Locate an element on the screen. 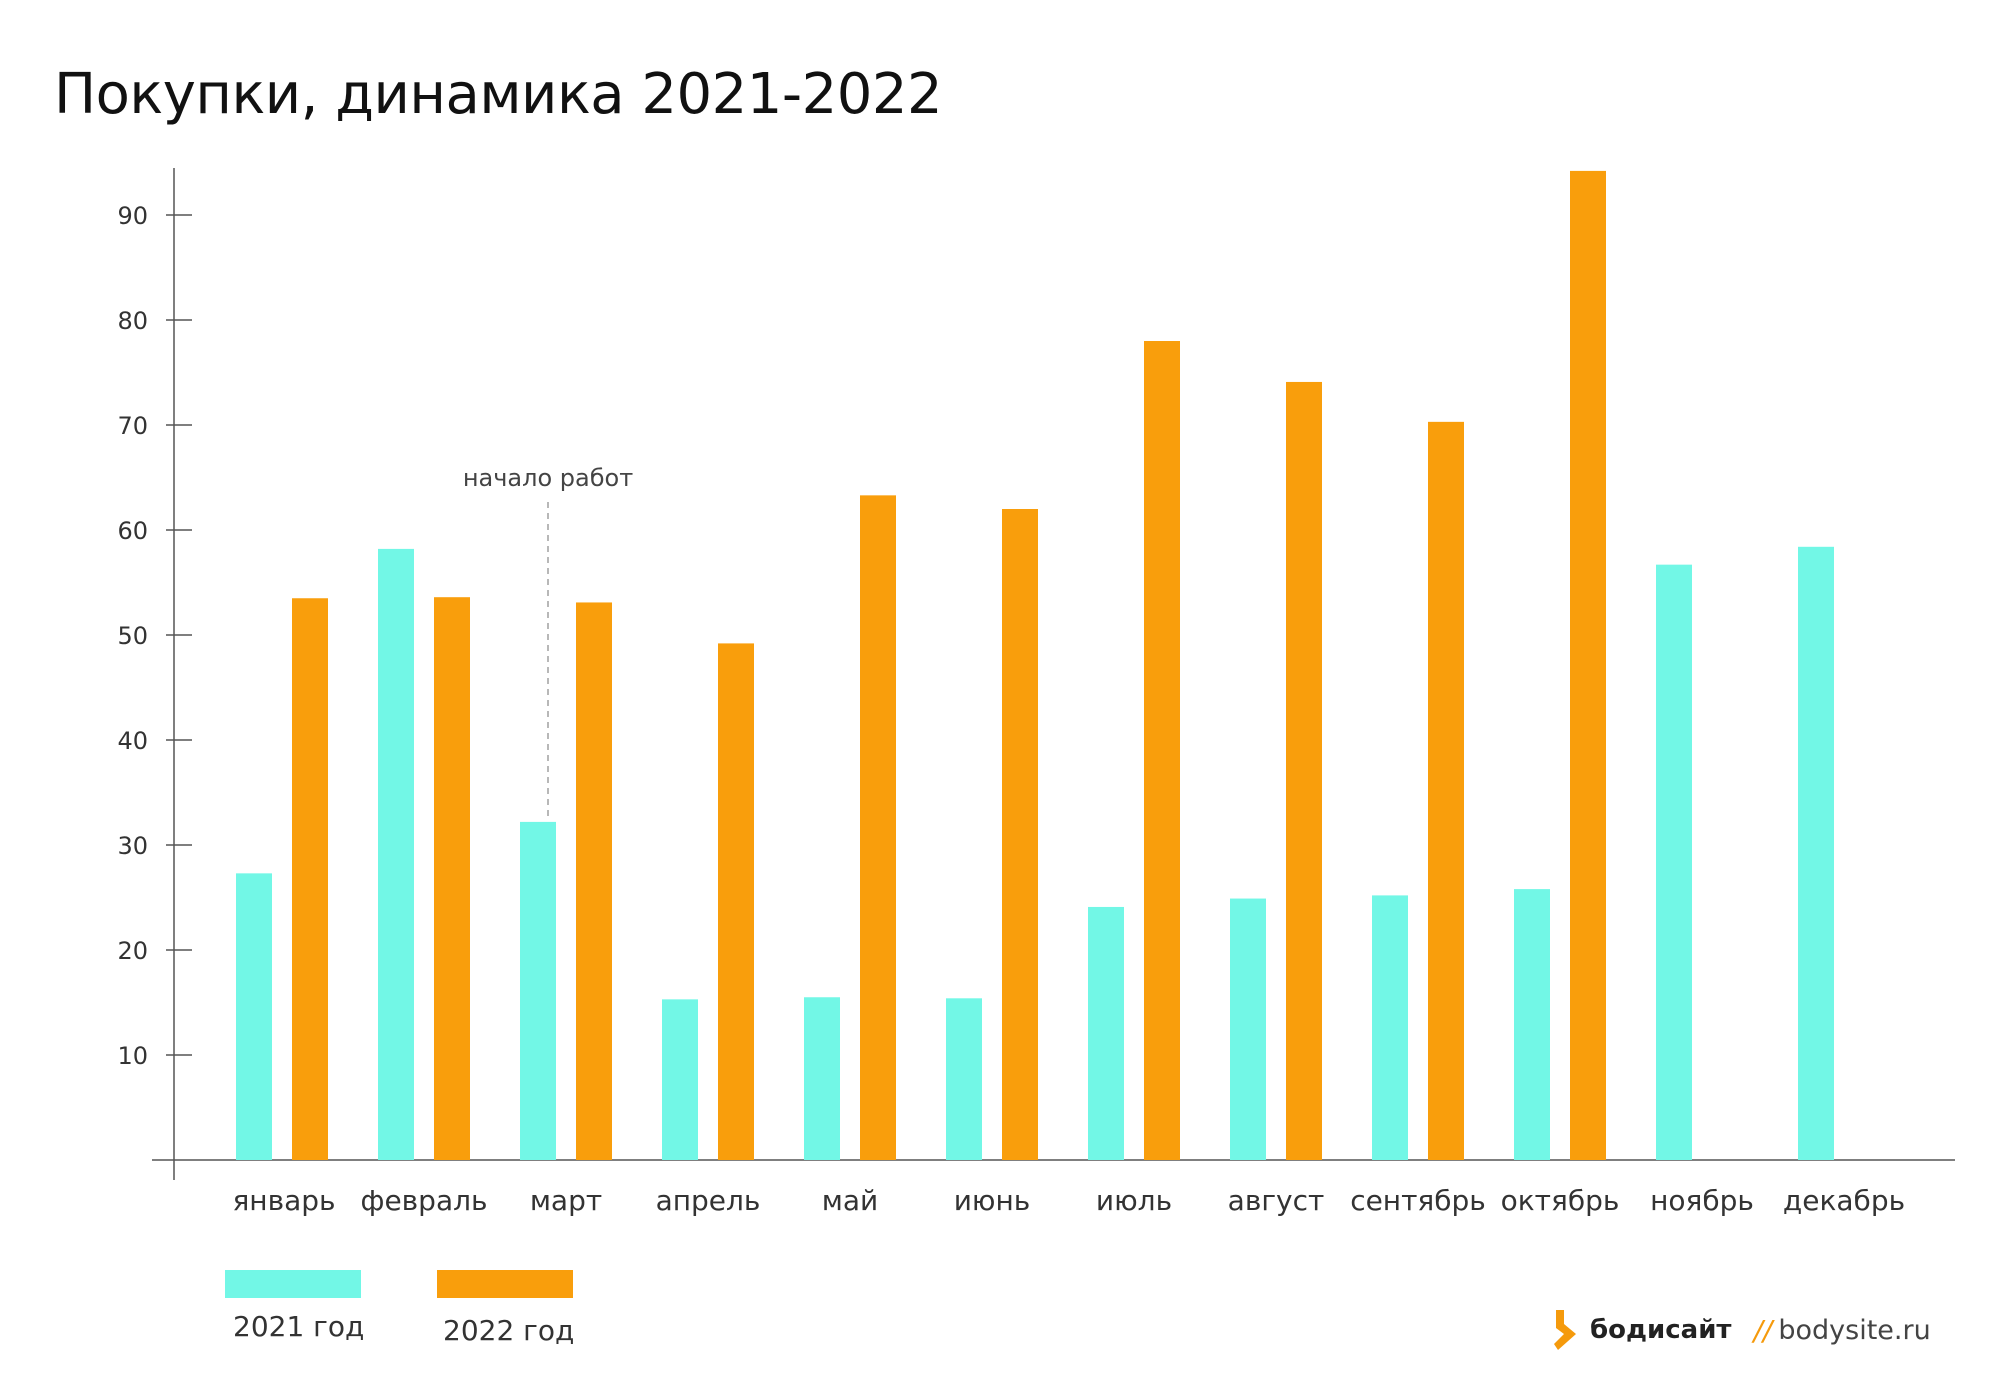  x-category-label: сентябрь is located at coordinates (1418, 1200).